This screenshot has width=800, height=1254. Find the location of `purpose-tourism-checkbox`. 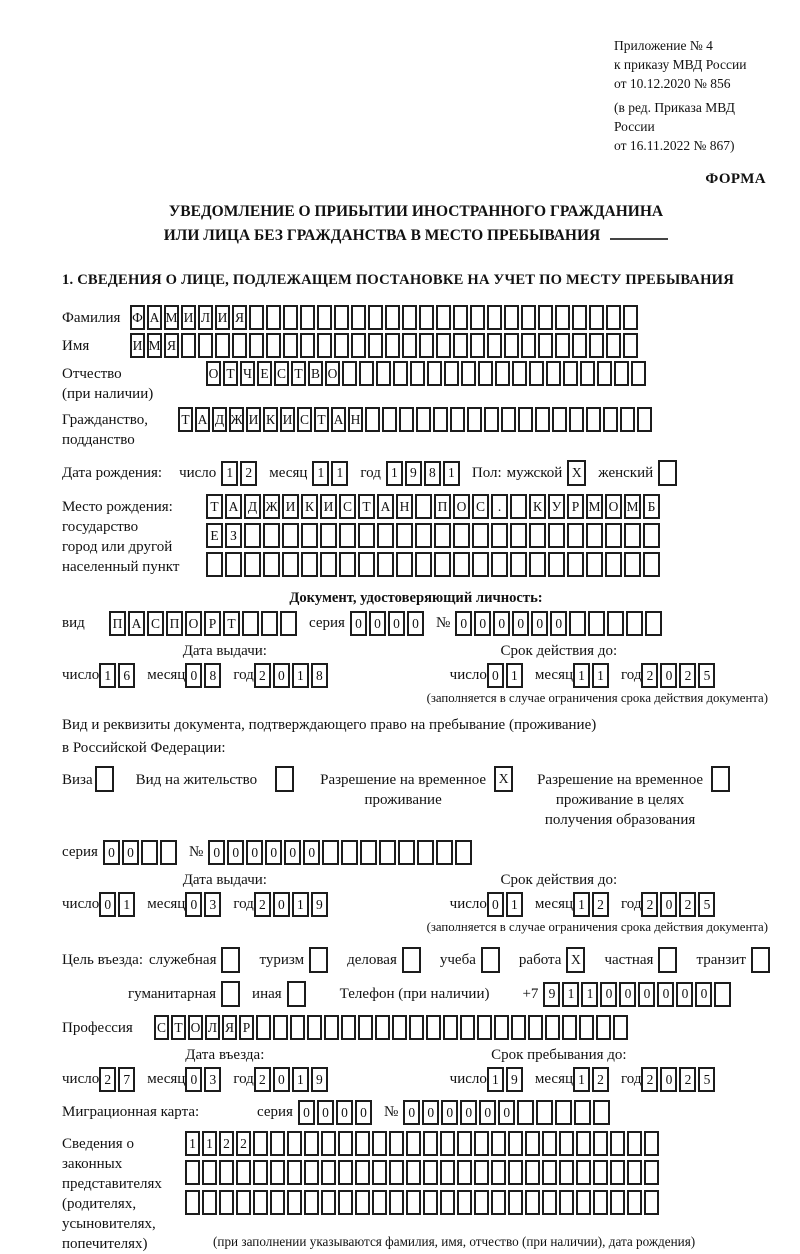

purpose-tourism-checkbox is located at coordinates (319, 960).